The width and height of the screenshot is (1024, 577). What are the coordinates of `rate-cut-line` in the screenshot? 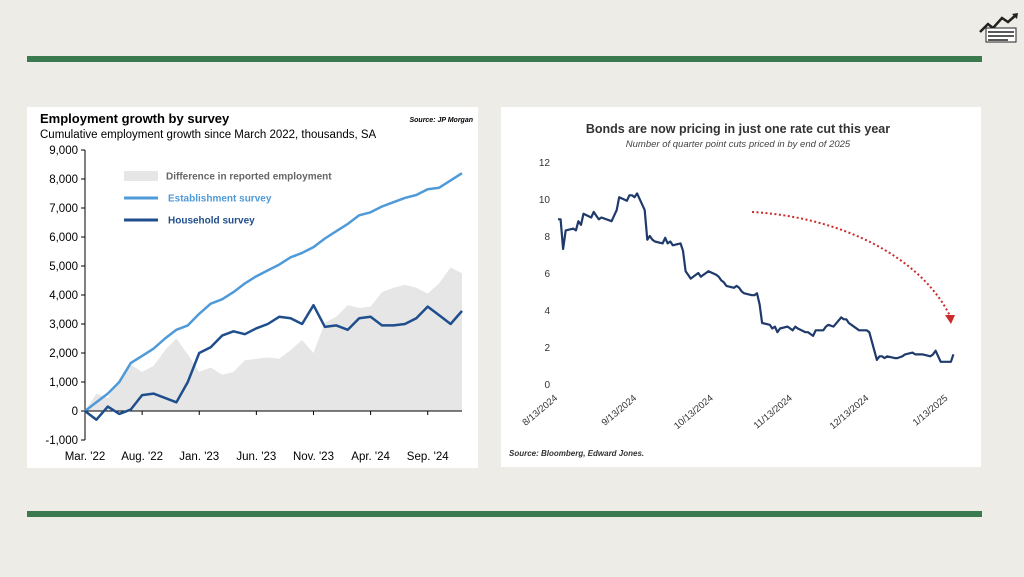 It's located at (756, 277).